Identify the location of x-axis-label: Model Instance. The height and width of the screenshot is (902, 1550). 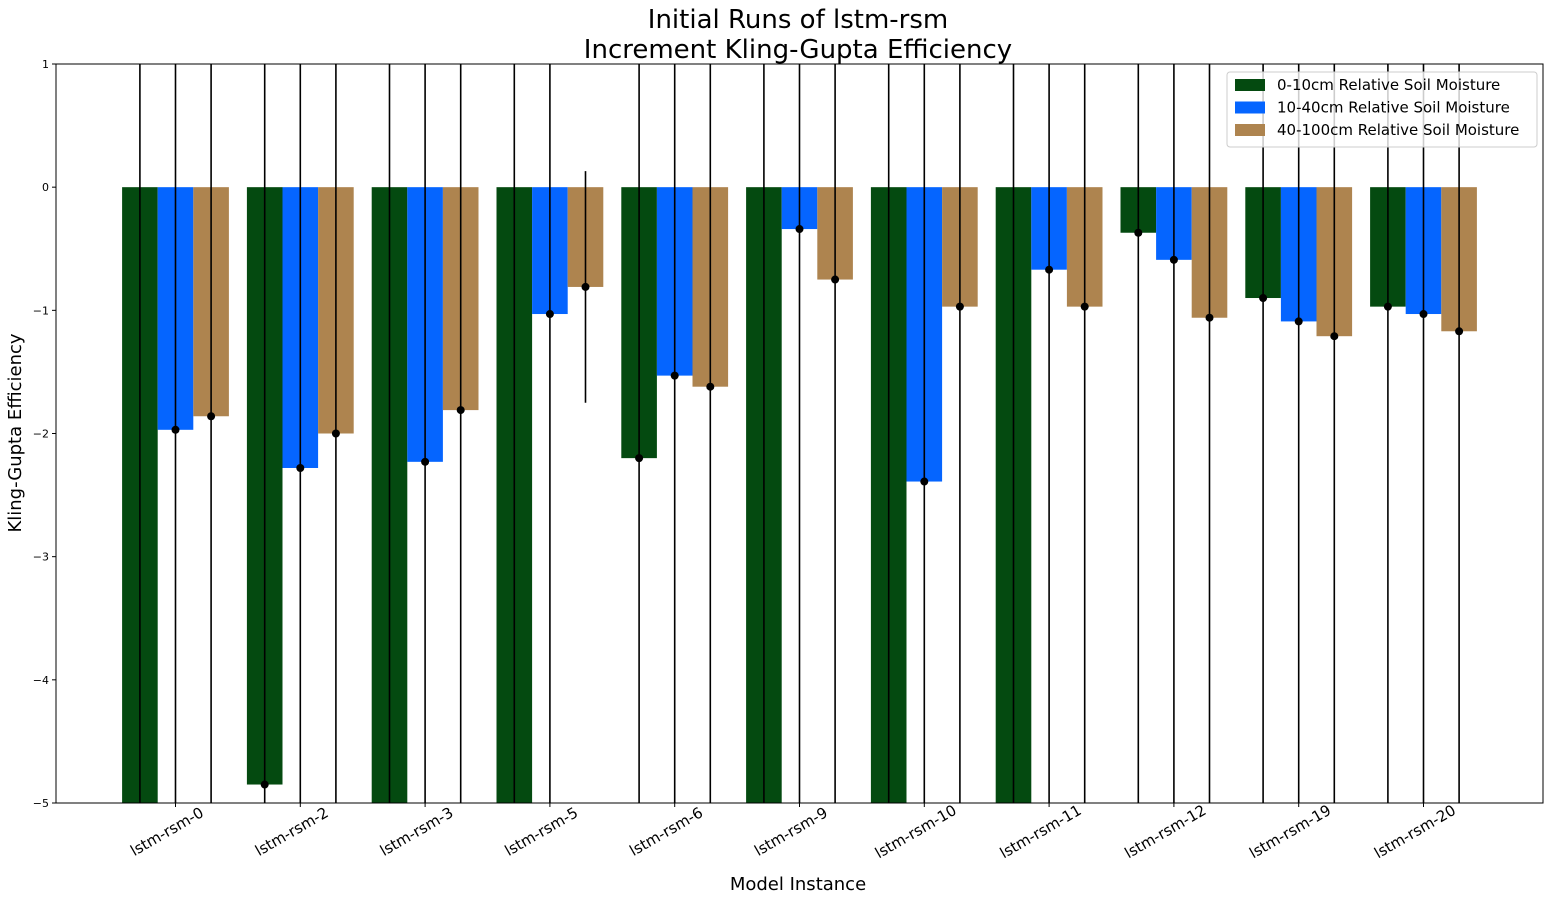
(798, 884).